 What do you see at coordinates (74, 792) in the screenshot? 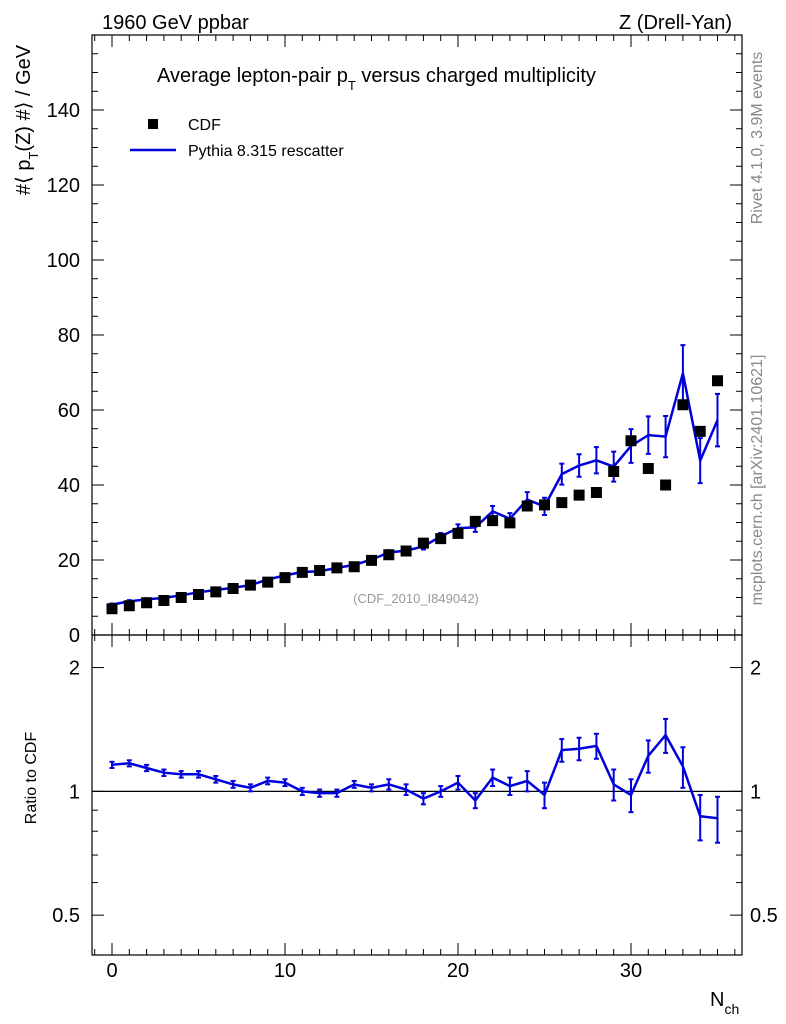
I see `ratio-y-tick-label-left: 1` at bounding box center [74, 792].